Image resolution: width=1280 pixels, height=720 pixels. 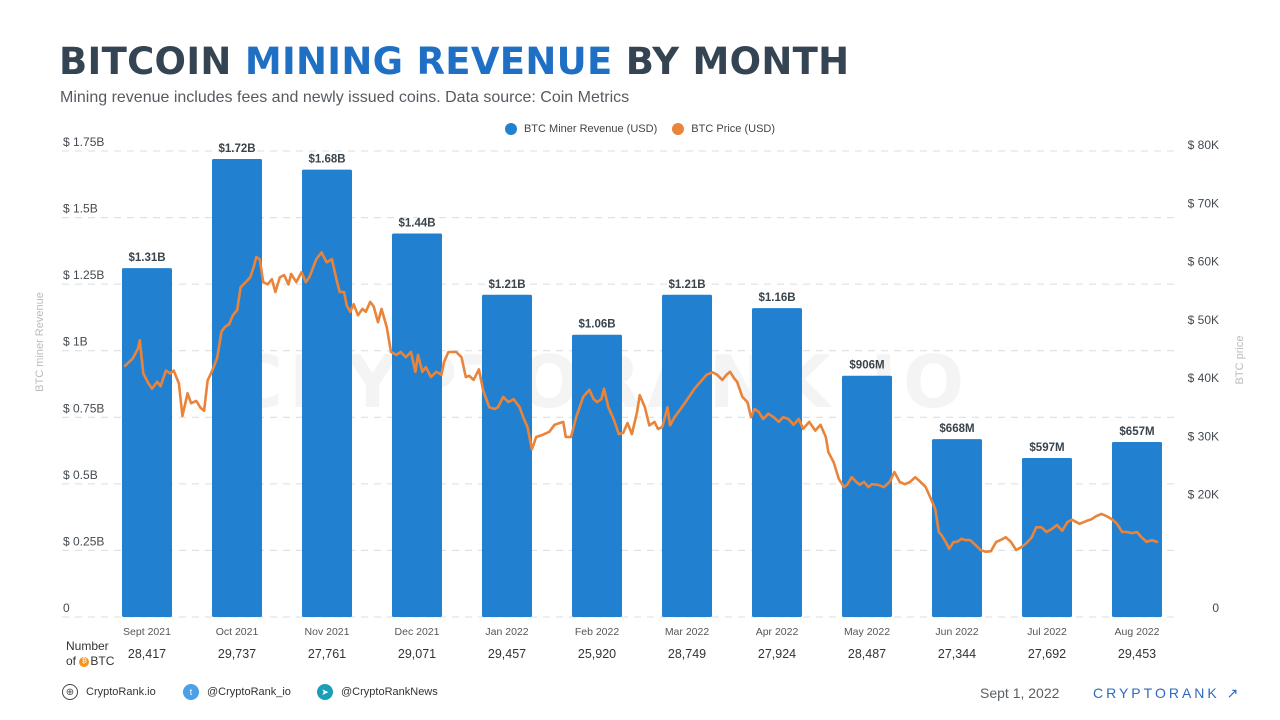 I want to click on publish-date: Sept 1, 2022, so click(x=1020, y=693).